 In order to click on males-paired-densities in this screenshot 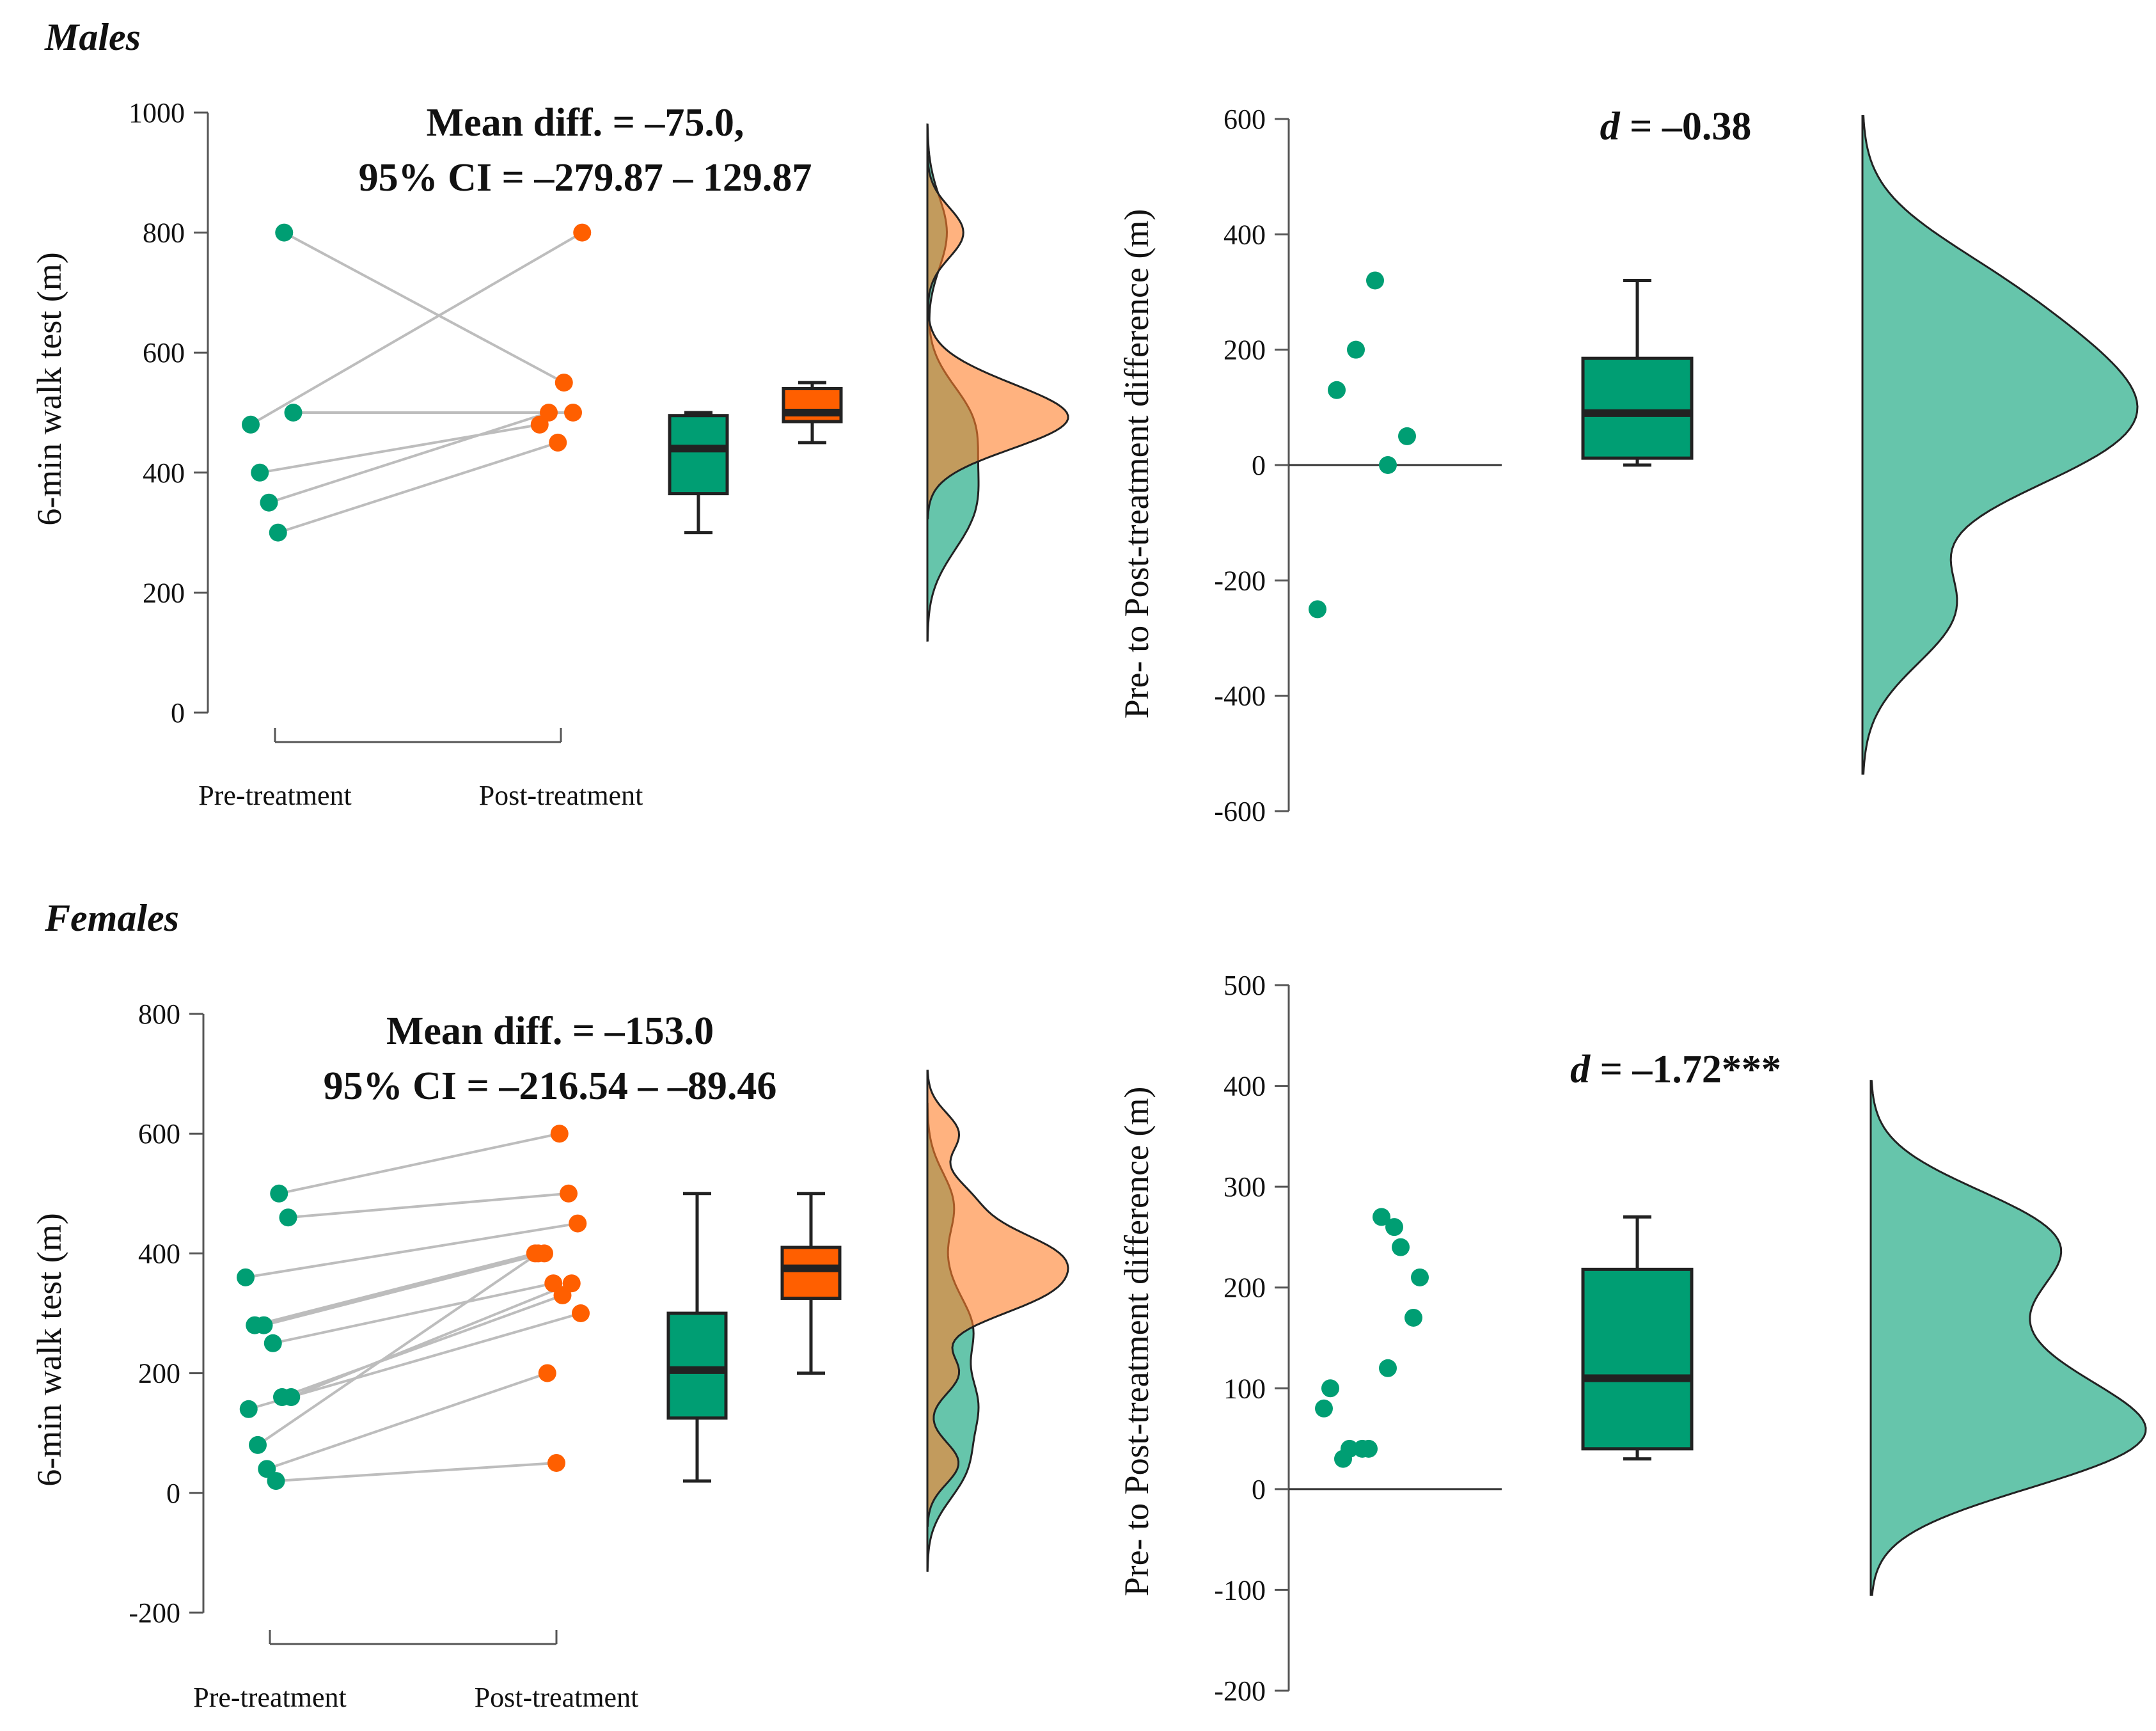, I will do `click(997, 382)`.